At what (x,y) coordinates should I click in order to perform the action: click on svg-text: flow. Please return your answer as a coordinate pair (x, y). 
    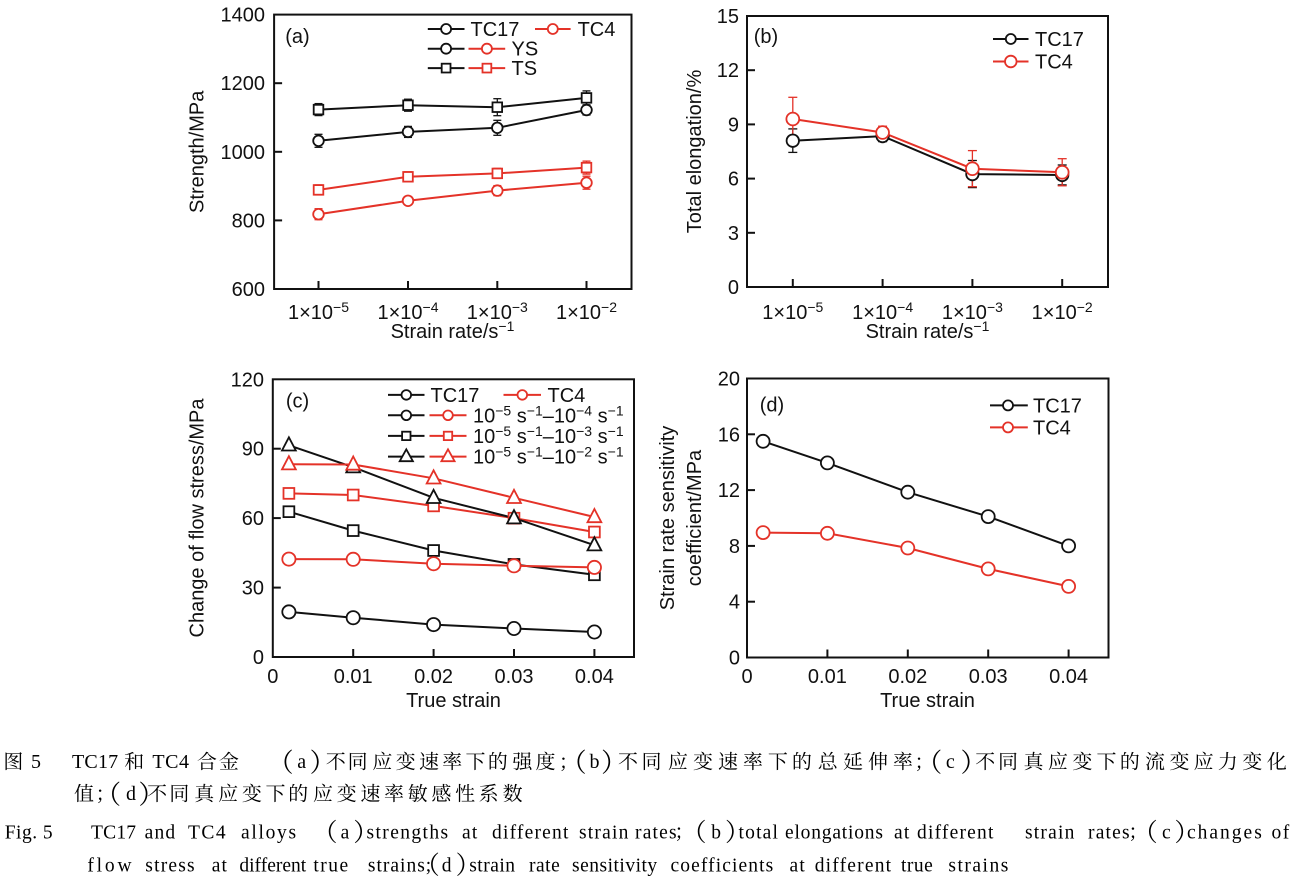
    Looking at the image, I should click on (110, 865).